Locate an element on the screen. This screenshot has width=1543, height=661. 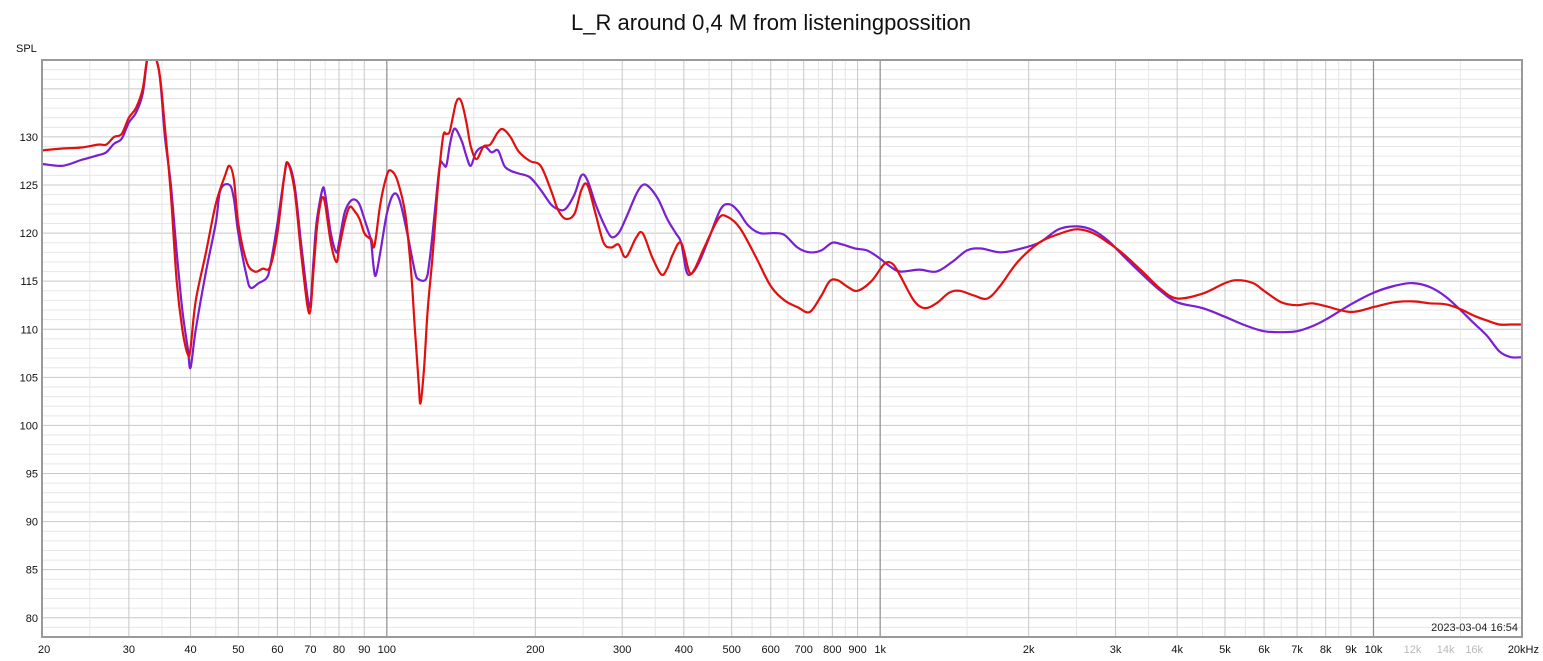
x-tick-label: 9k is located at coordinates (1351, 650).